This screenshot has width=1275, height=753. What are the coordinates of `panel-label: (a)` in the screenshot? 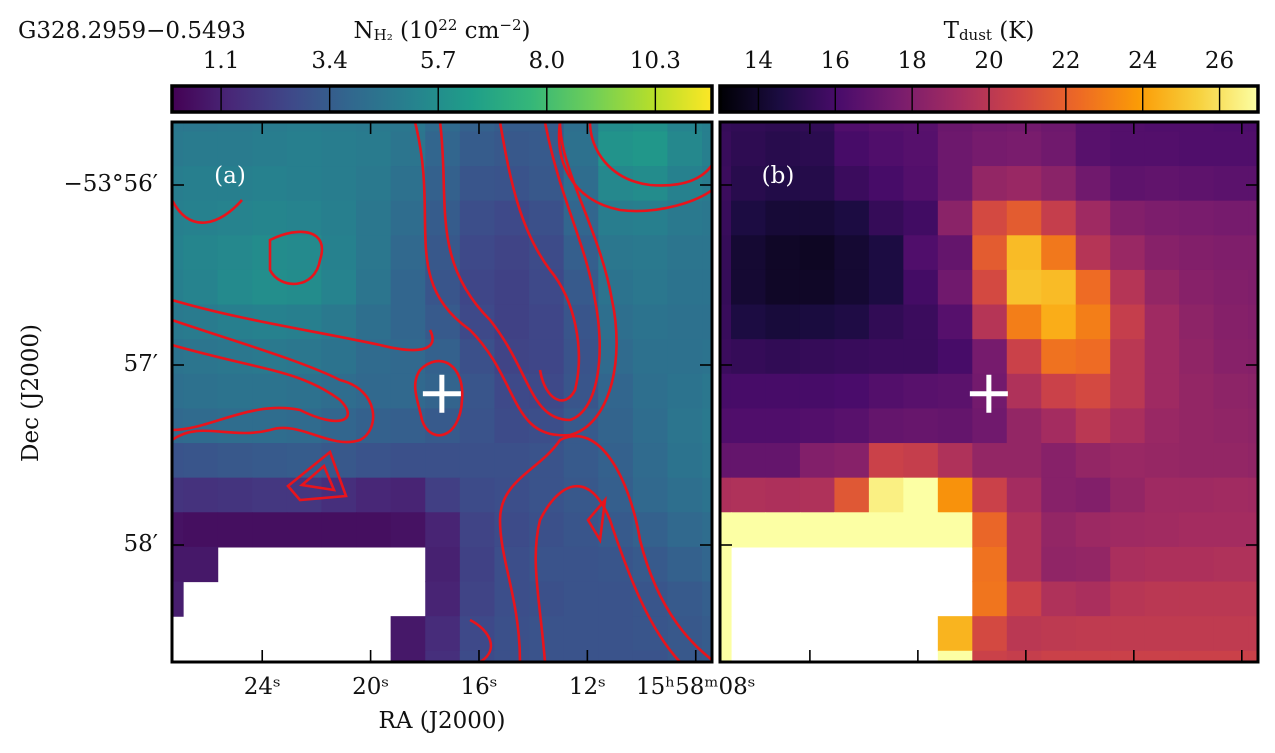 It's located at (230, 176).